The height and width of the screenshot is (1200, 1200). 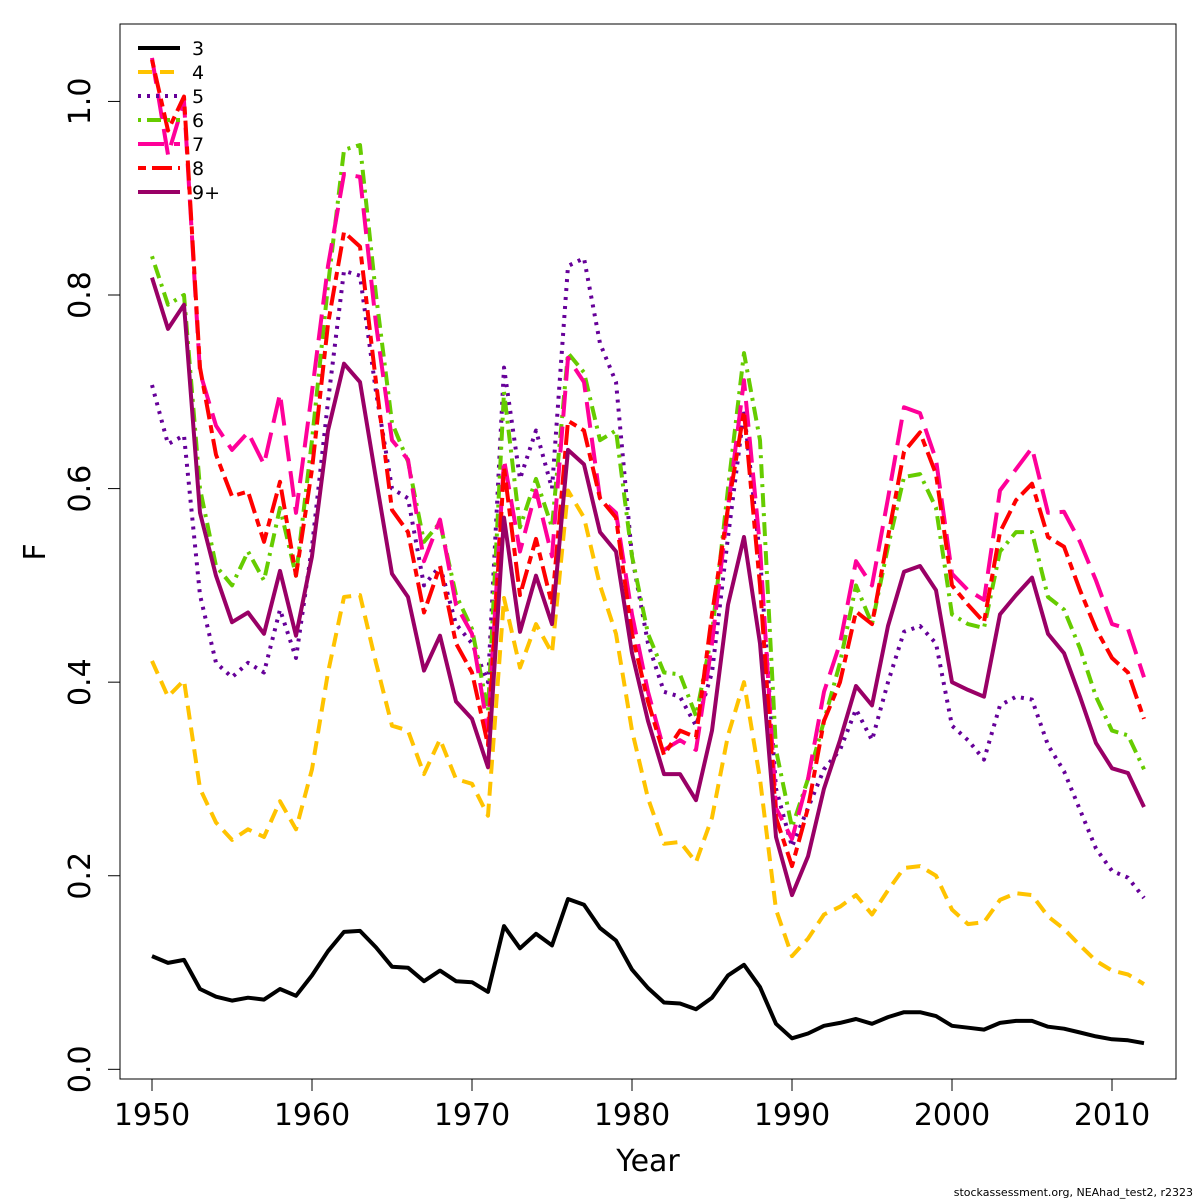 What do you see at coordinates (647, 1161) in the screenshot?
I see `x-axis-title: Year` at bounding box center [647, 1161].